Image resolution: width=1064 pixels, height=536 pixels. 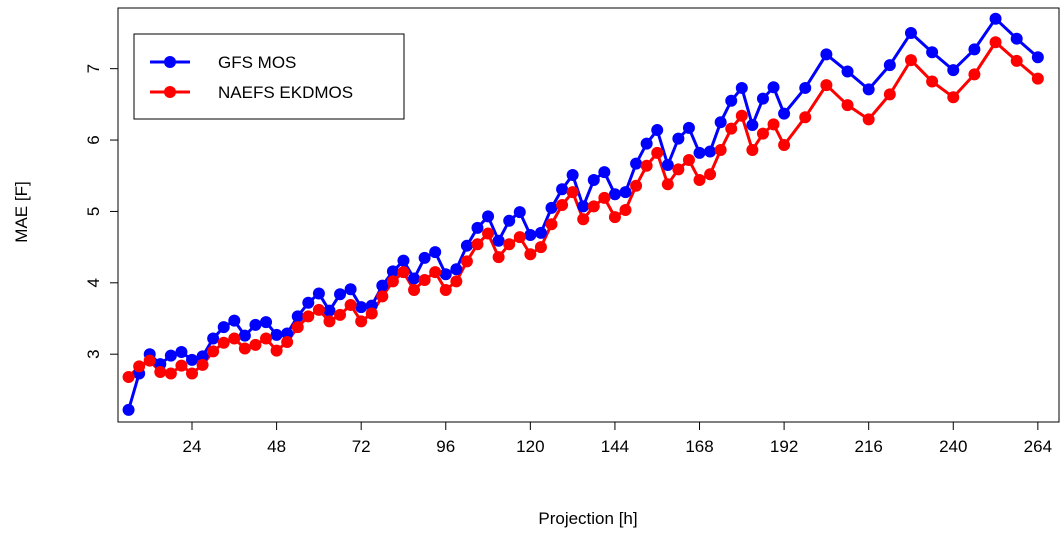 I want to click on x-tick-label: 72, so click(x=361, y=446).